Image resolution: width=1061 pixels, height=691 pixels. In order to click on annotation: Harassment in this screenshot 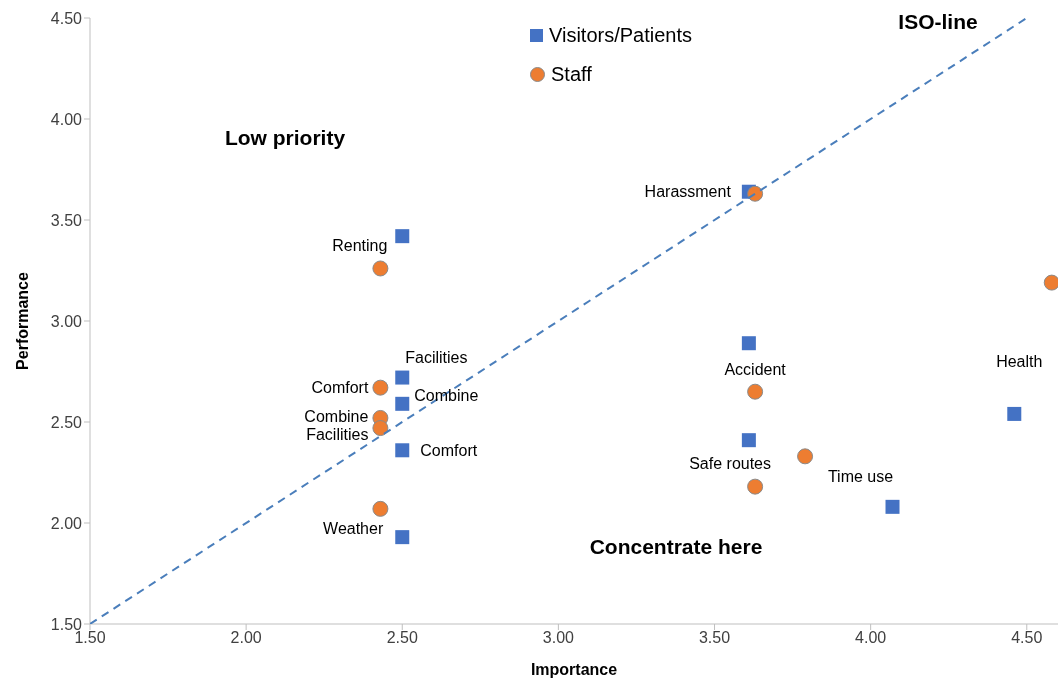, I will do `click(688, 192)`.